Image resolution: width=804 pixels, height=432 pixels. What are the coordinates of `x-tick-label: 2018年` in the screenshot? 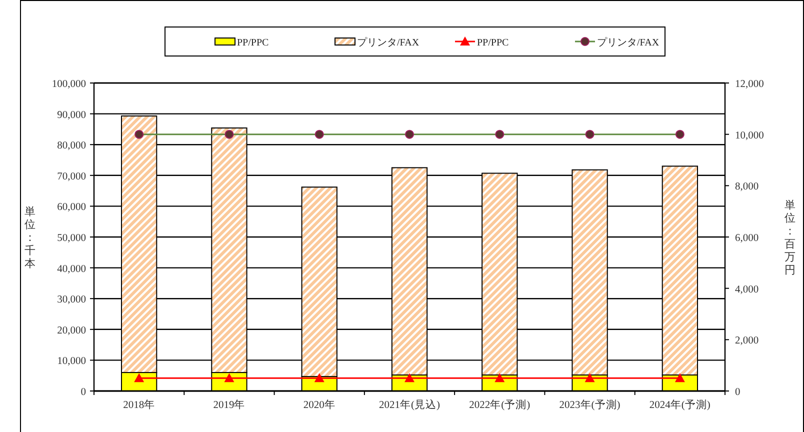 It's located at (139, 405).